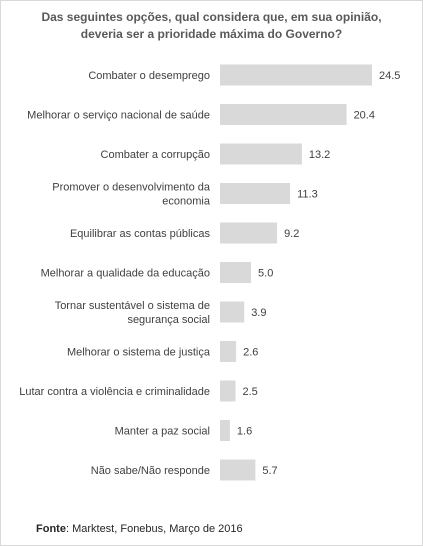  I want to click on source-label: Fonte, so click(51, 529).